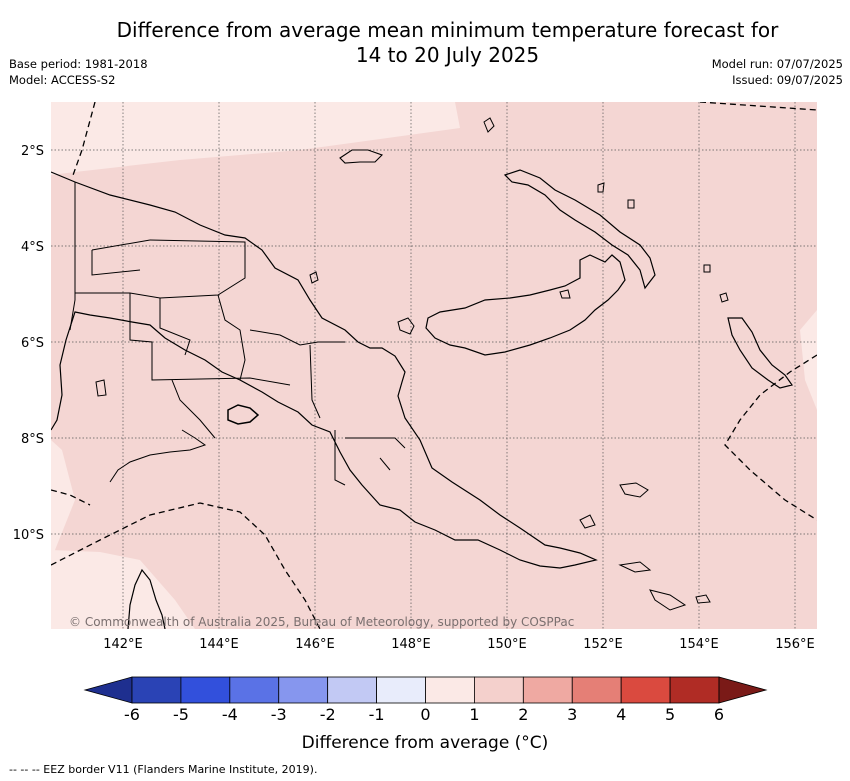 This screenshot has width=850, height=781. Describe the element at coordinates (579, 229) in the screenshot. I see `new-ireland-coastline` at that location.